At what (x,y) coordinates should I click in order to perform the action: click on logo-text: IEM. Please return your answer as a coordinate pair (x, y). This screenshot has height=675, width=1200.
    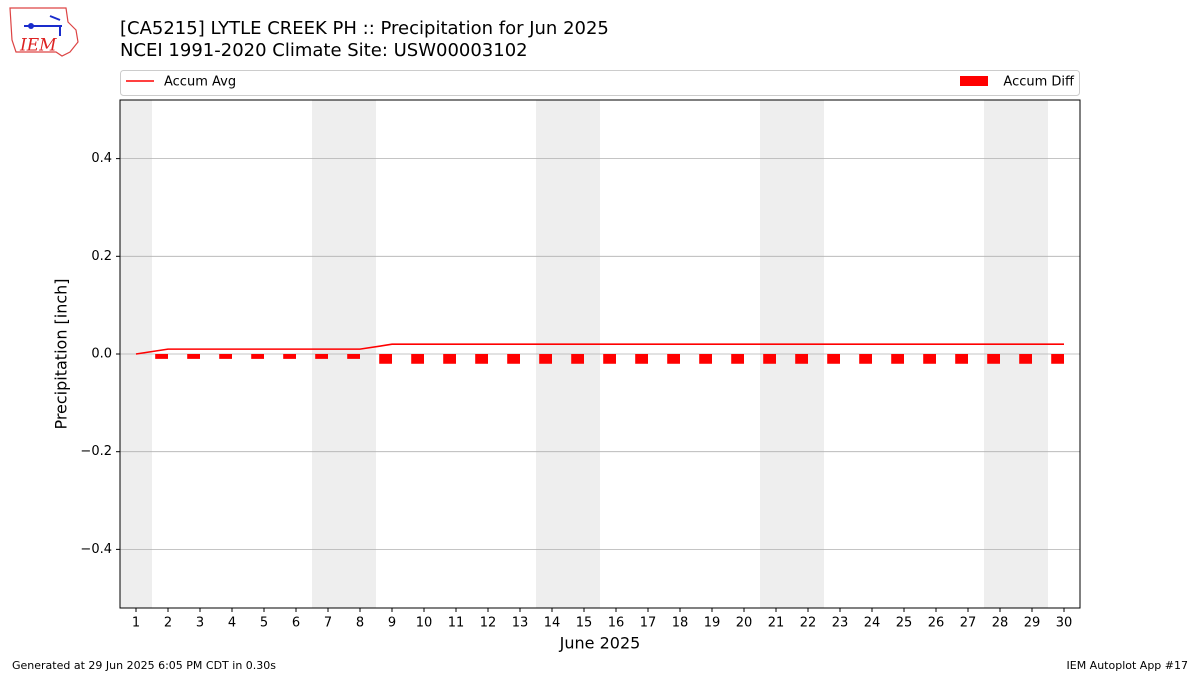
    Looking at the image, I should click on (38, 46).